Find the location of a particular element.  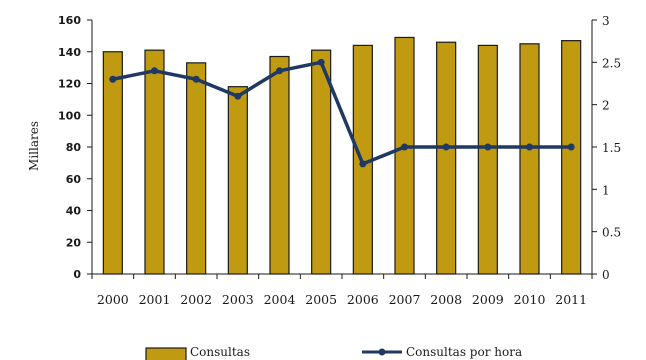

y-axis-title: Millares is located at coordinates (34, 146).